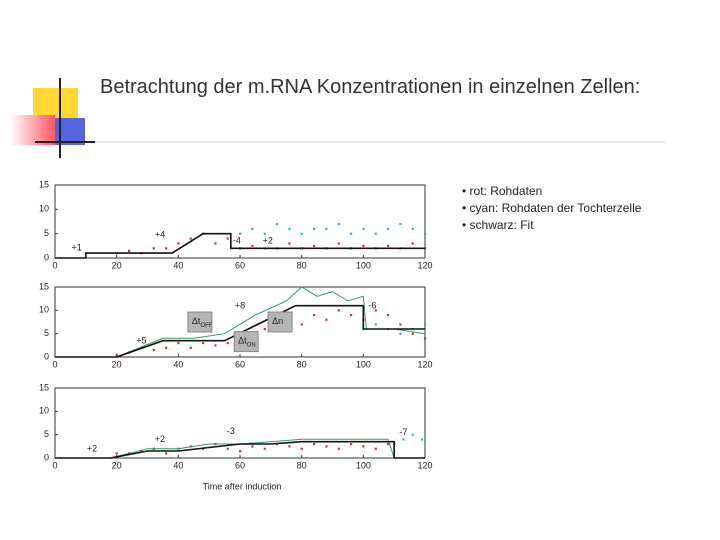 The height and width of the screenshot is (540, 720). What do you see at coordinates (46, 434) in the screenshot?
I see `y-tick-label: 5` at bounding box center [46, 434].